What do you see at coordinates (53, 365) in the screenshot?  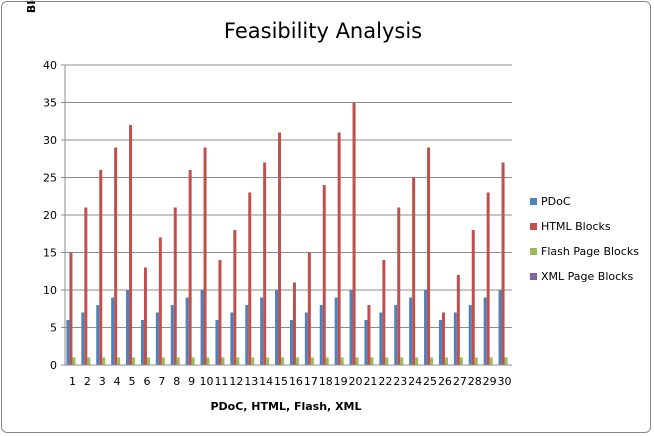 I see `y-tick-label: 0` at bounding box center [53, 365].